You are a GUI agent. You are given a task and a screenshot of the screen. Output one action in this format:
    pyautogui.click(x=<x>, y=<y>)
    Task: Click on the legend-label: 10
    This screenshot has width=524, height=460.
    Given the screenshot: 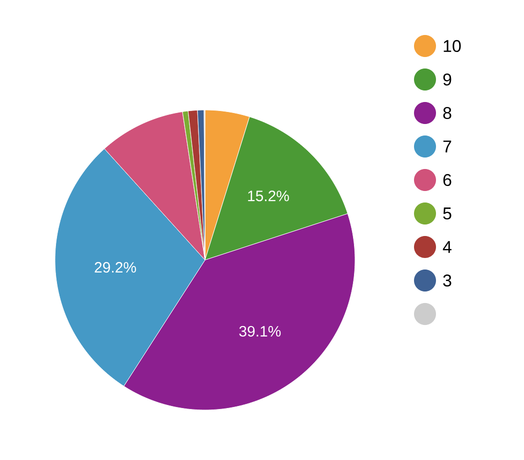 What is the action you would take?
    pyautogui.click(x=452, y=46)
    